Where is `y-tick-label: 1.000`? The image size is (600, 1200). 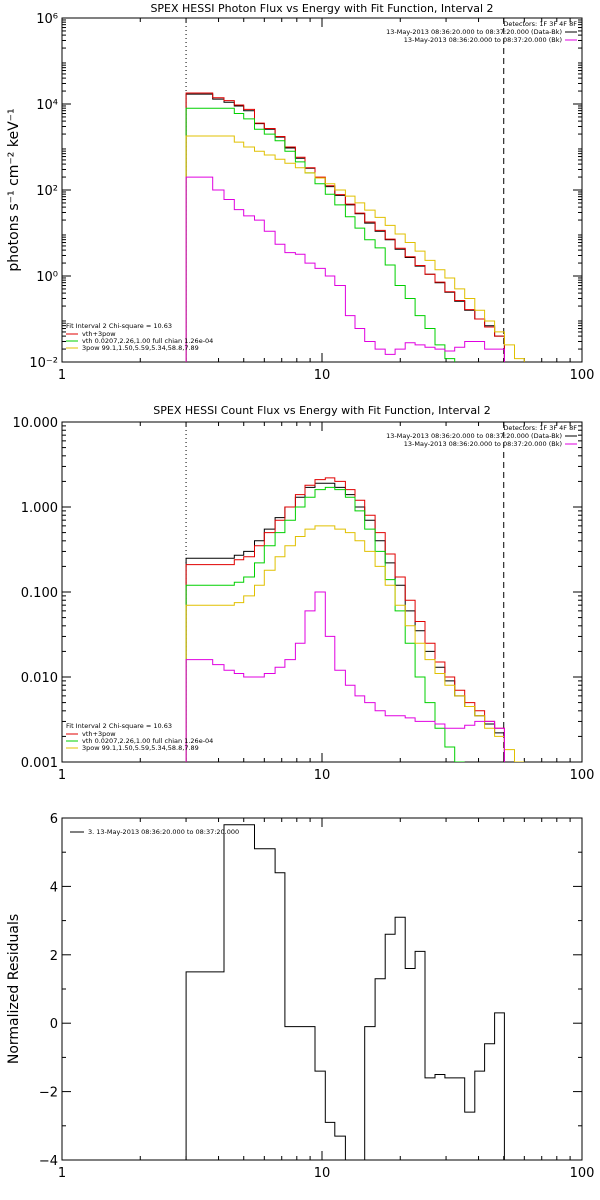
y-tick-label: 1.000 is located at coordinates (39, 508).